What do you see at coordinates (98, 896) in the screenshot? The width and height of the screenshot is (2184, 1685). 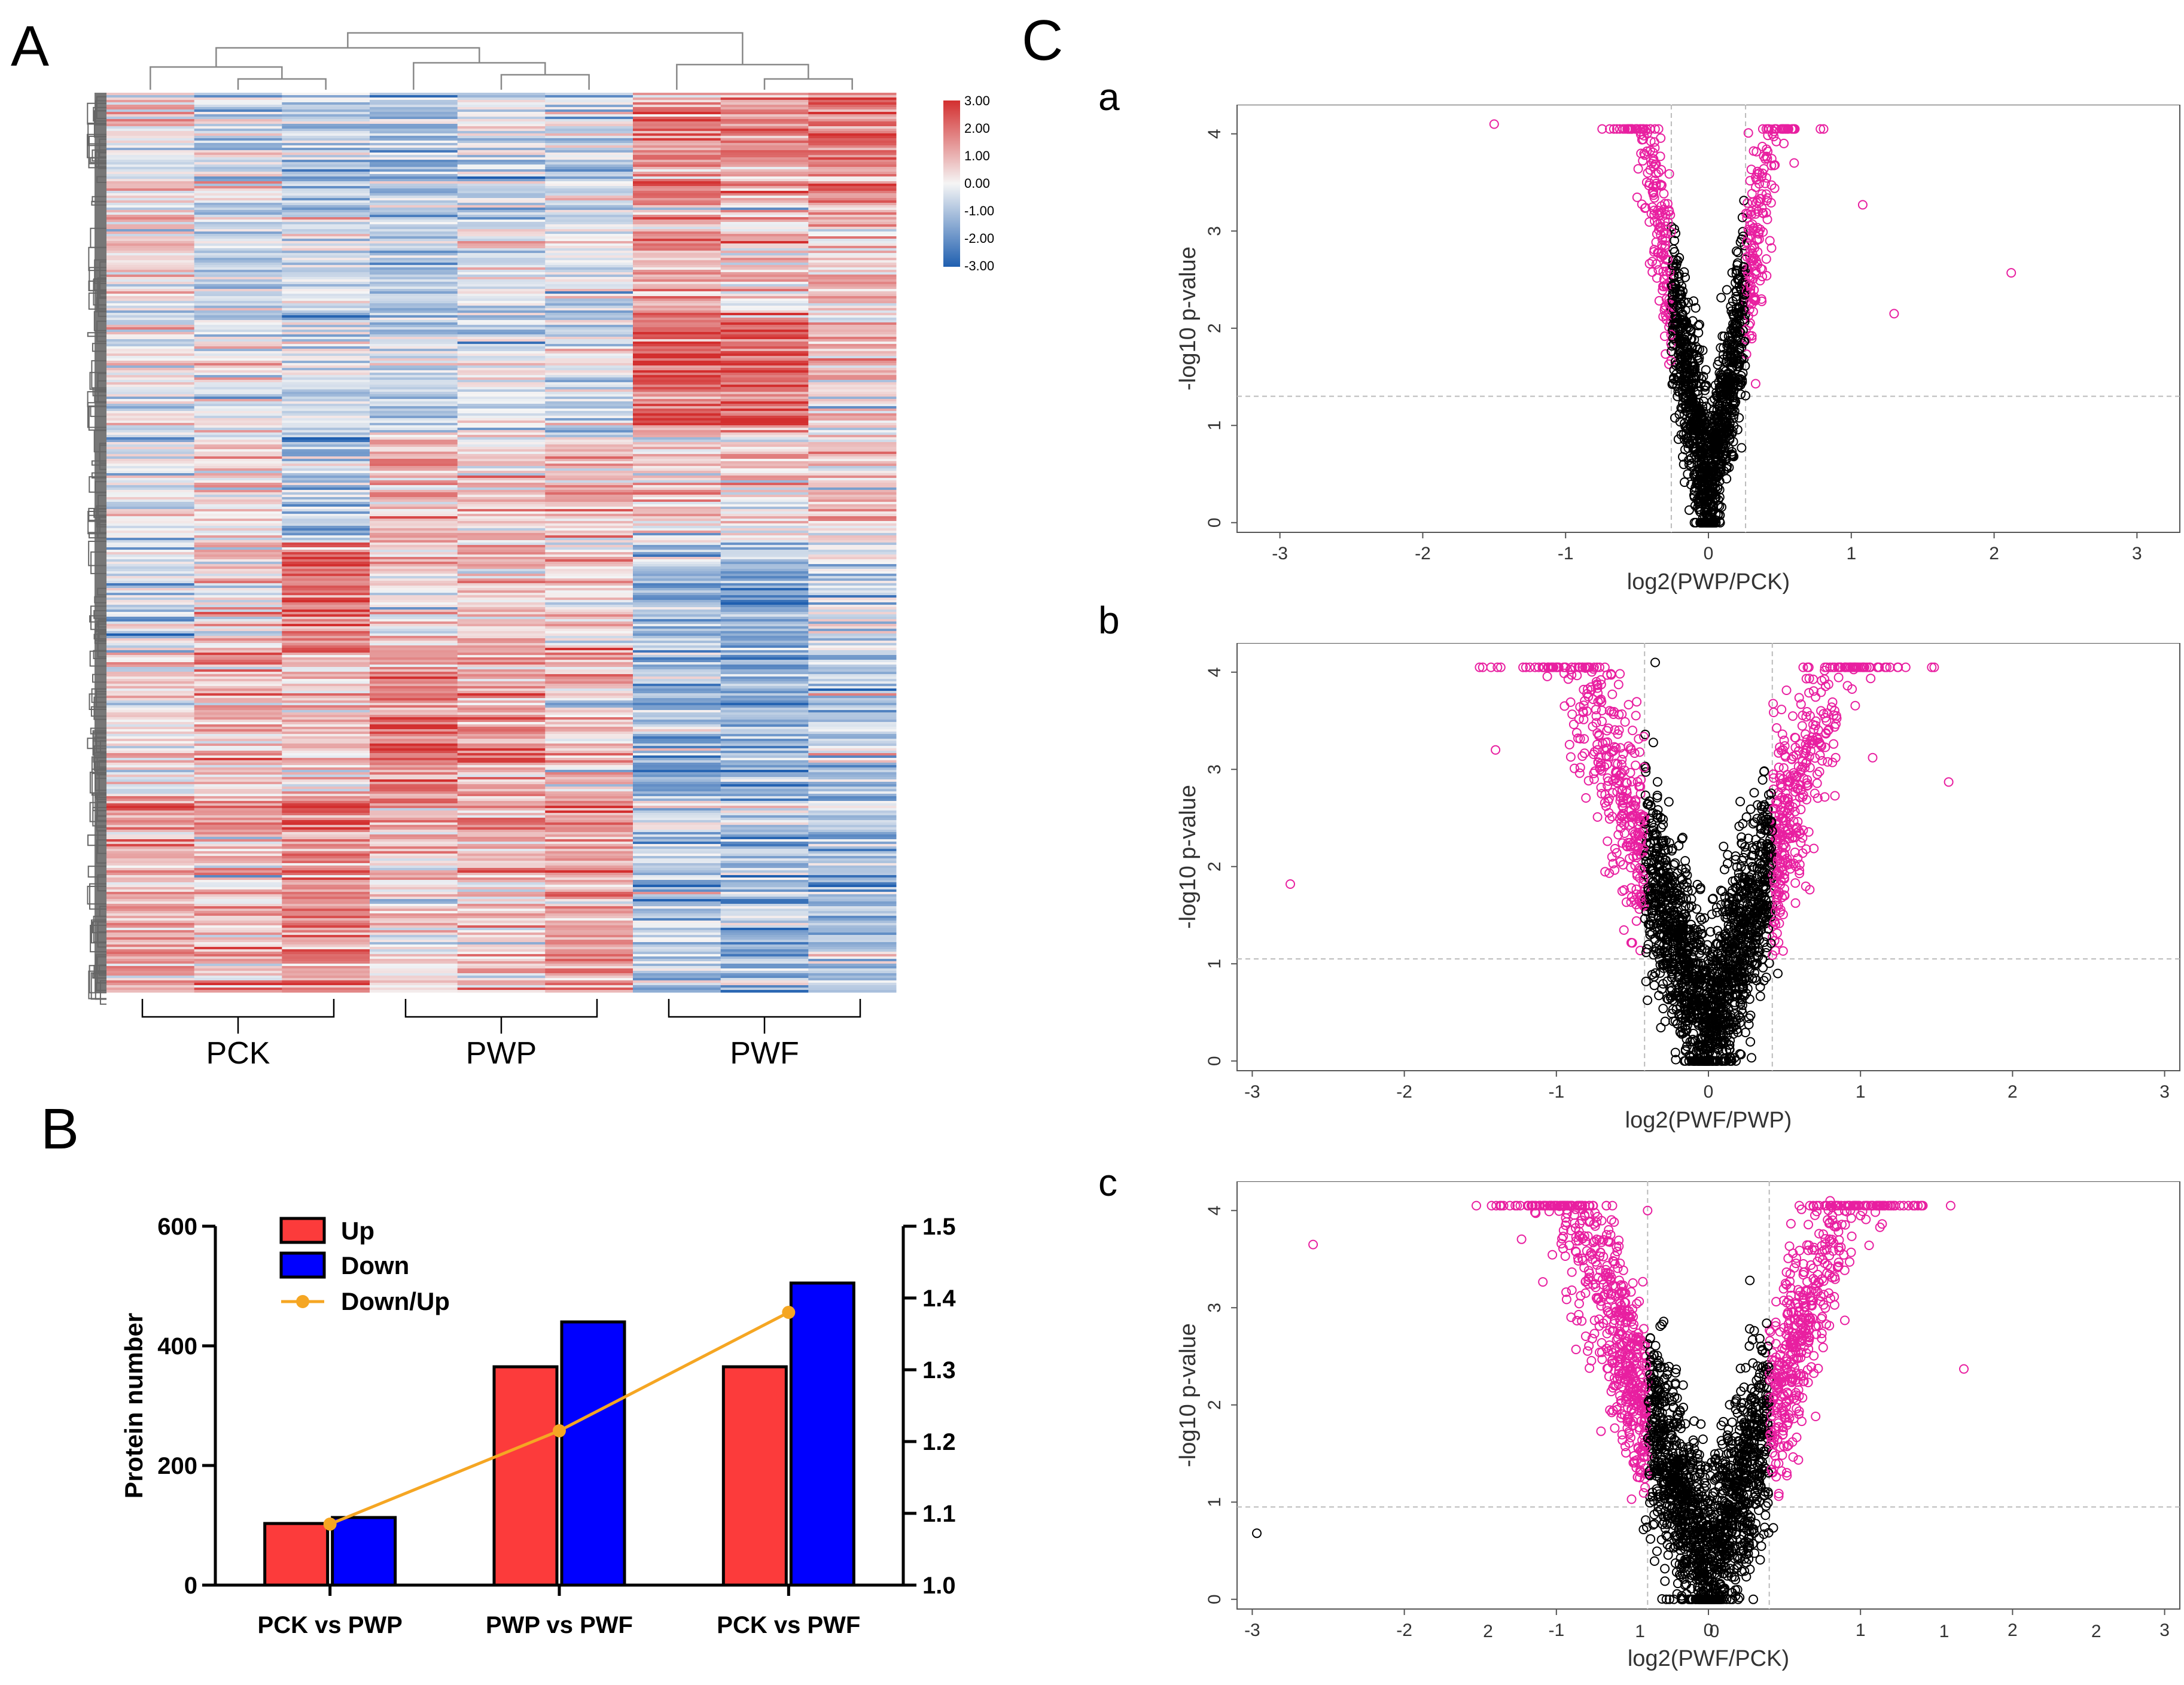 I see `dendrogram-branch` at bounding box center [98, 896].